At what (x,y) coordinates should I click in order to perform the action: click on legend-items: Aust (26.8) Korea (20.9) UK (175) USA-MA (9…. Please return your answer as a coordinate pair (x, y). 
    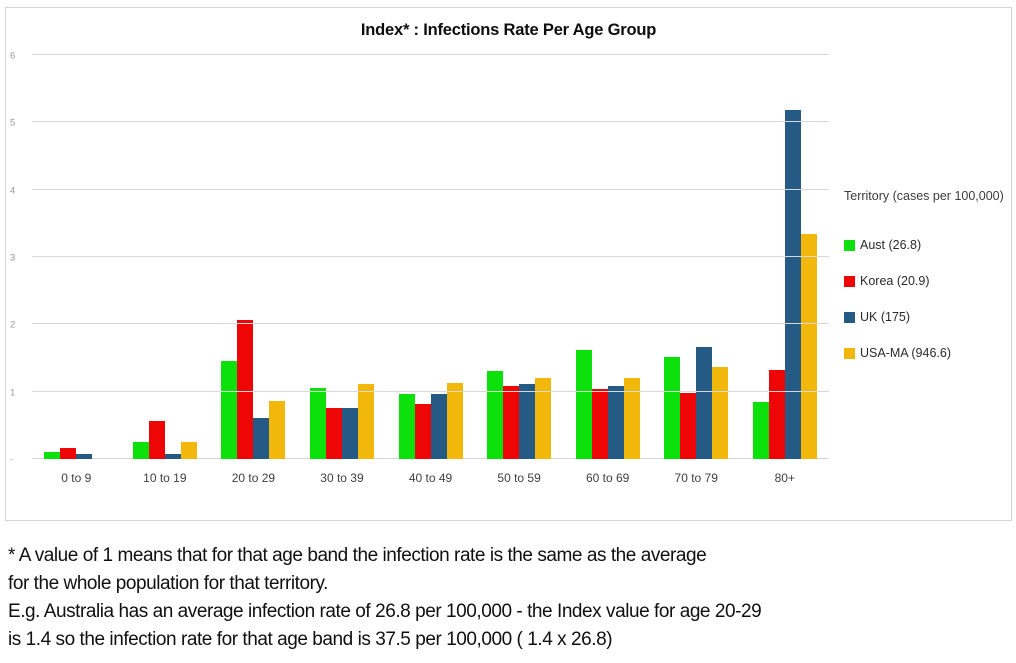
    Looking at the image, I should click on (927, 299).